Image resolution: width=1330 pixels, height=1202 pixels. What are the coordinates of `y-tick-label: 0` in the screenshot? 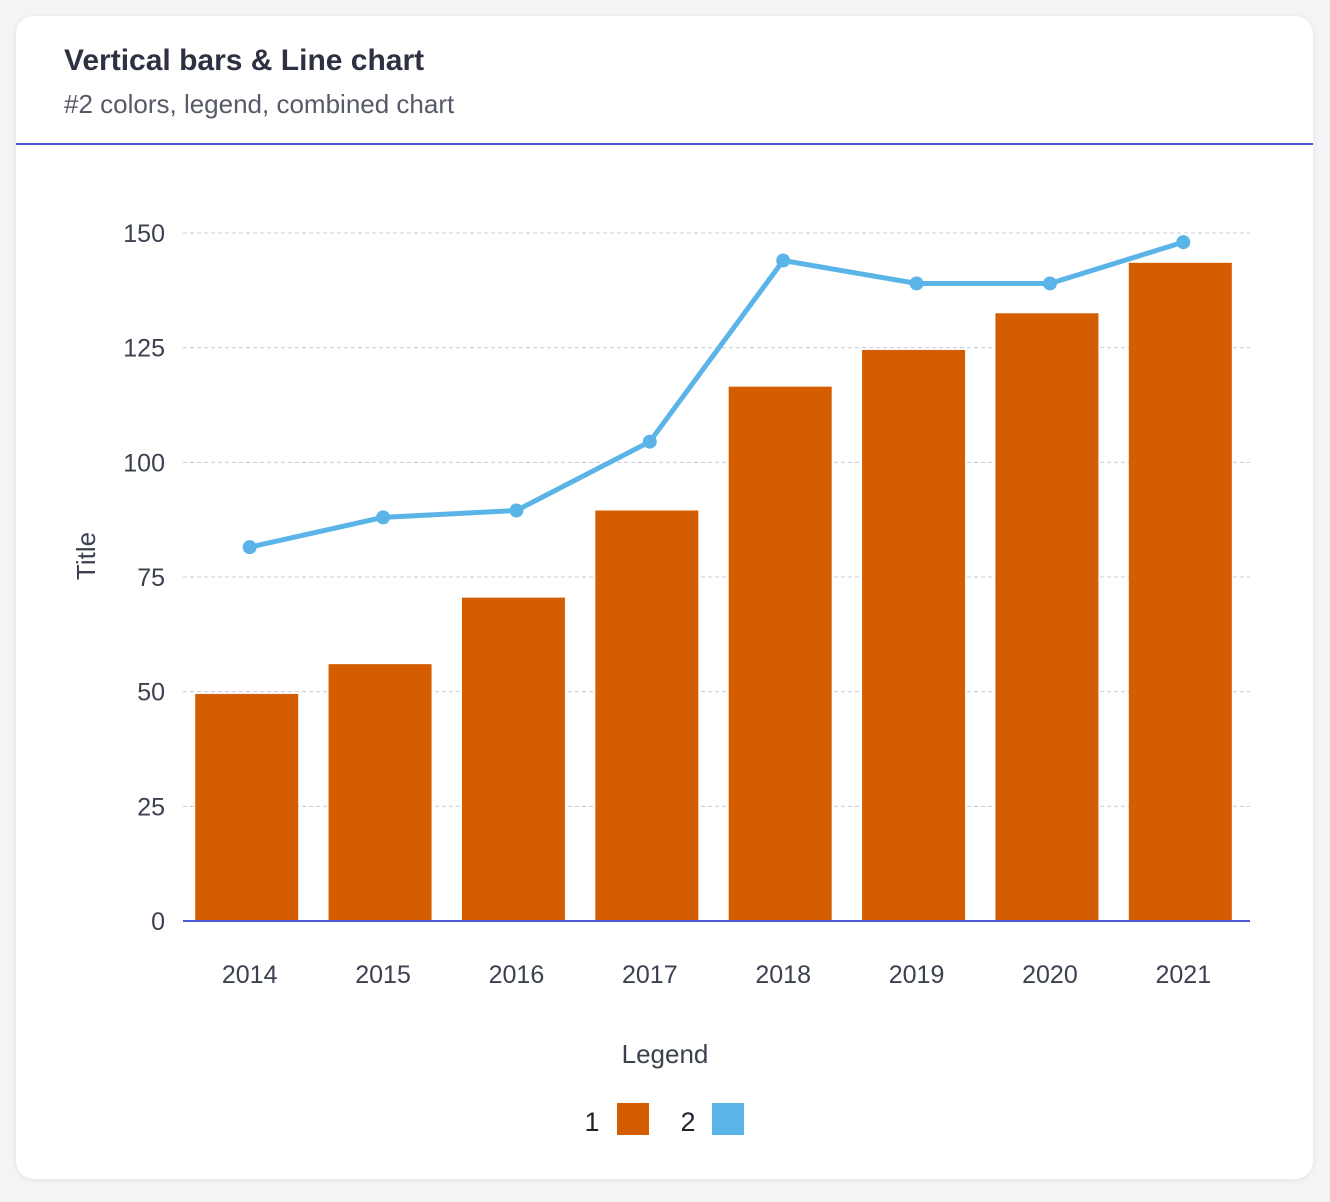 It's located at (158, 922).